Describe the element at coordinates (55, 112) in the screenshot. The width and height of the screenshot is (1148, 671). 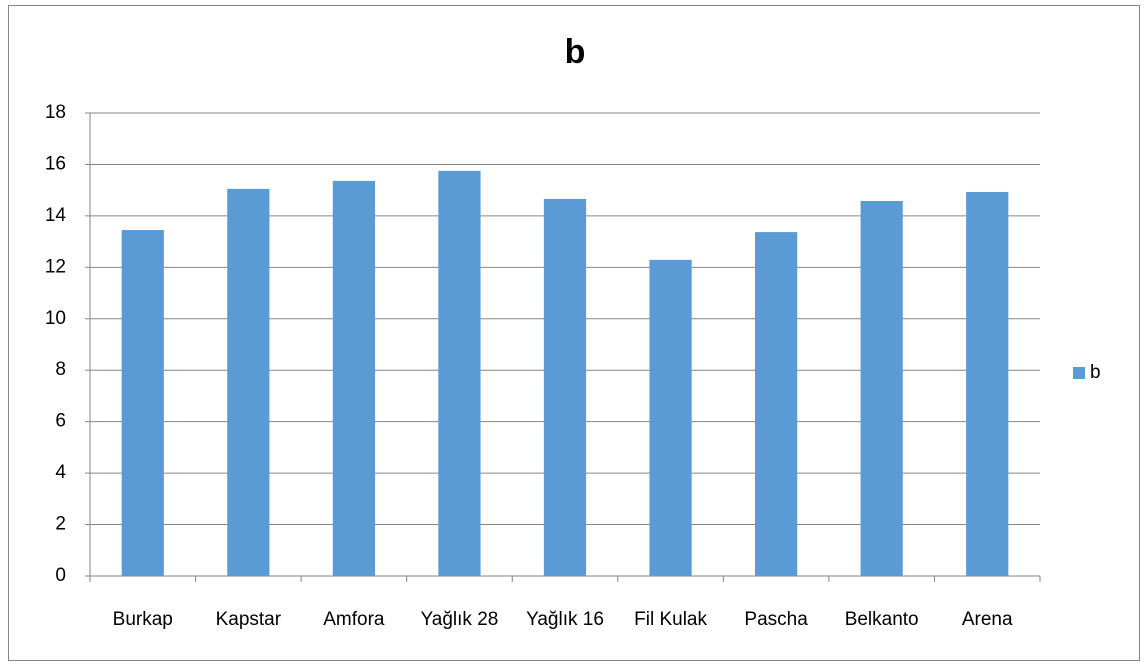
I see `y-tick-label: 18` at that location.